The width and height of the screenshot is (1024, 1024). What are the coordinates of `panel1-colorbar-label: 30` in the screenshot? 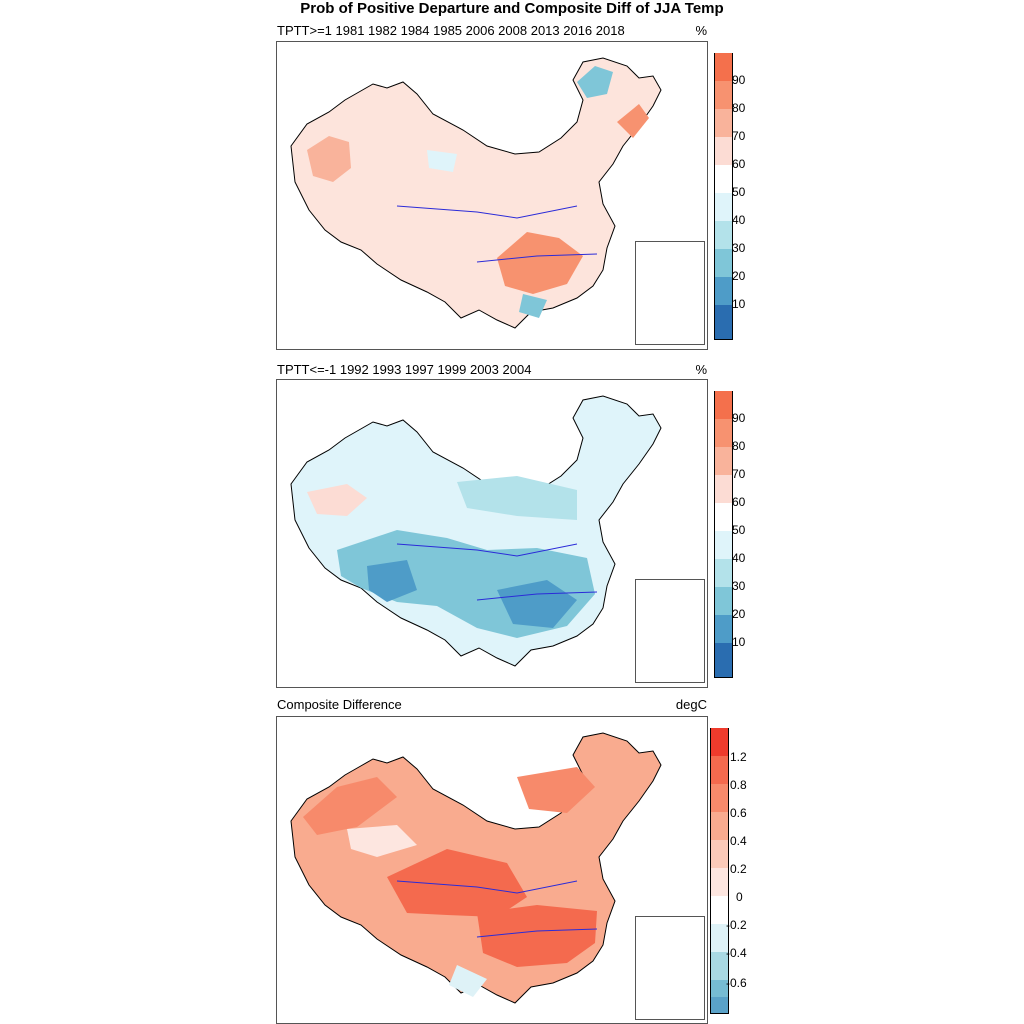 It's located at (739, 248).